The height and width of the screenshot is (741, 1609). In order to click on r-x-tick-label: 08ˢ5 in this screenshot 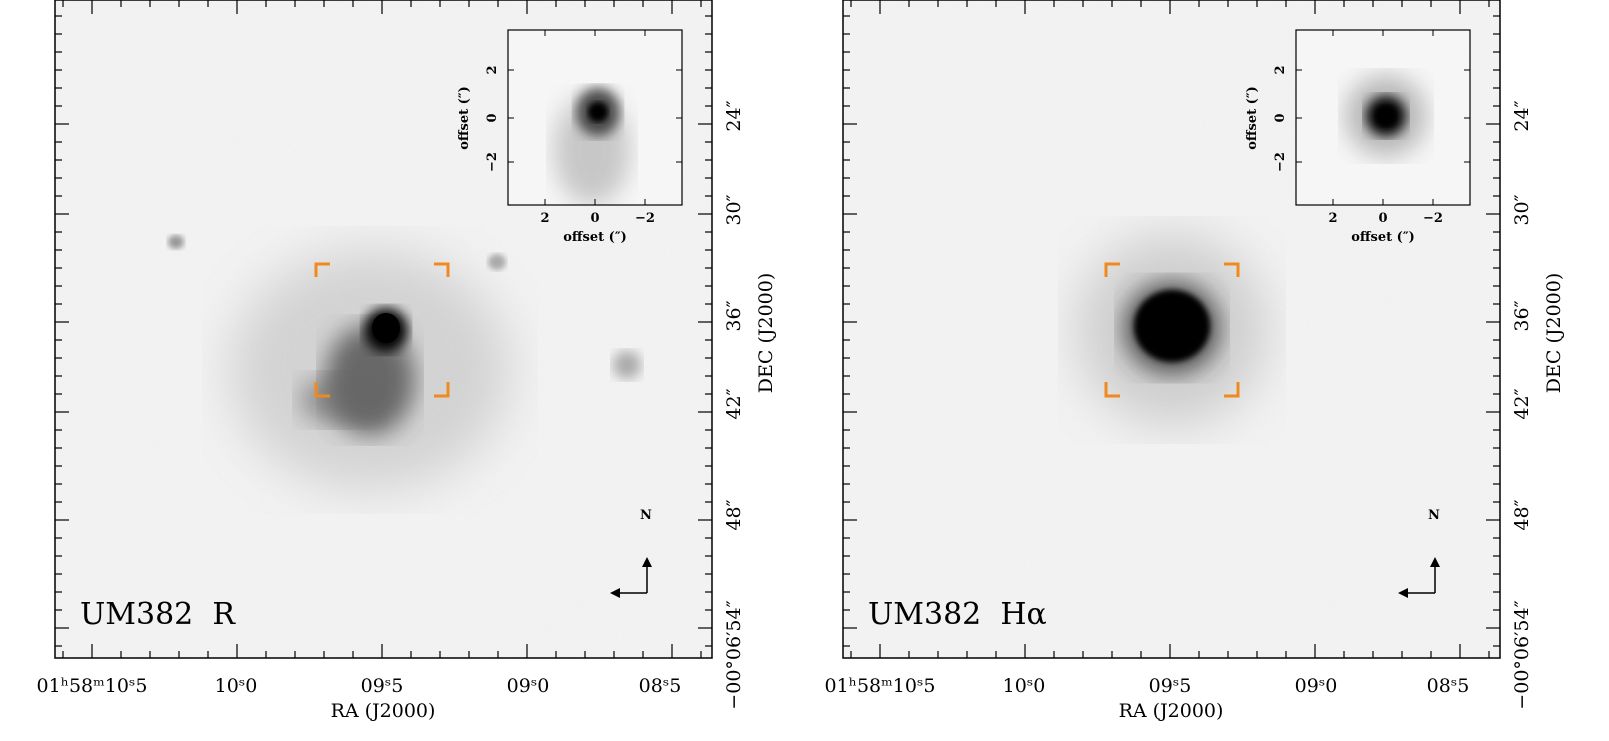, I will do `click(660, 686)`.